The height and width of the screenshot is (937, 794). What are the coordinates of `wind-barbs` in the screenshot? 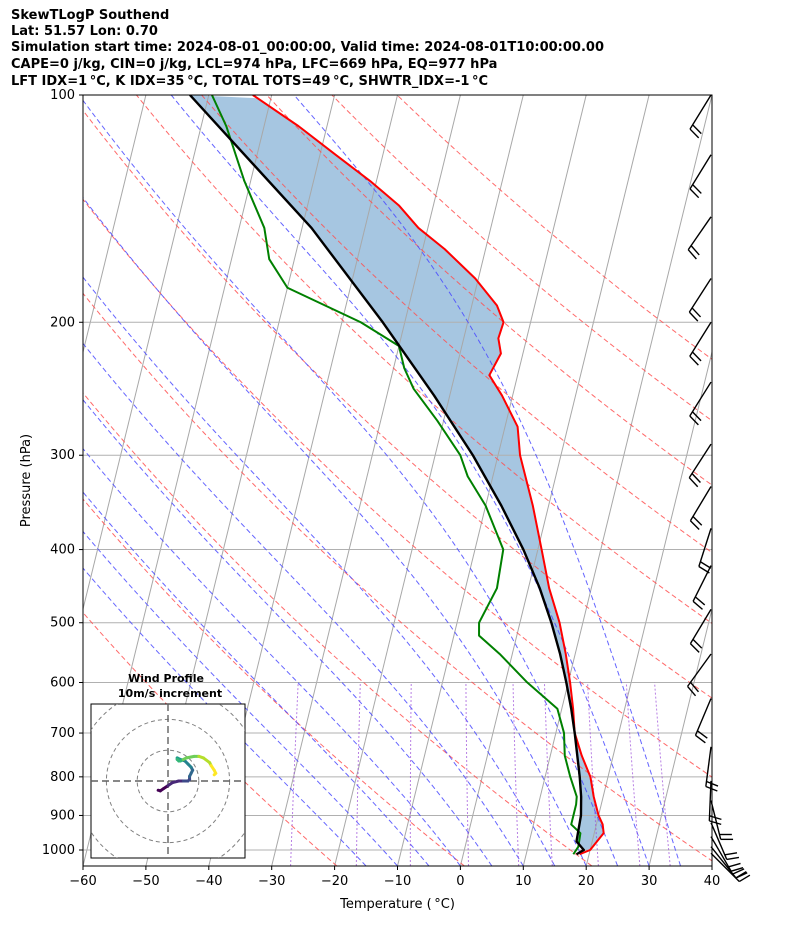 It's located at (719, 488).